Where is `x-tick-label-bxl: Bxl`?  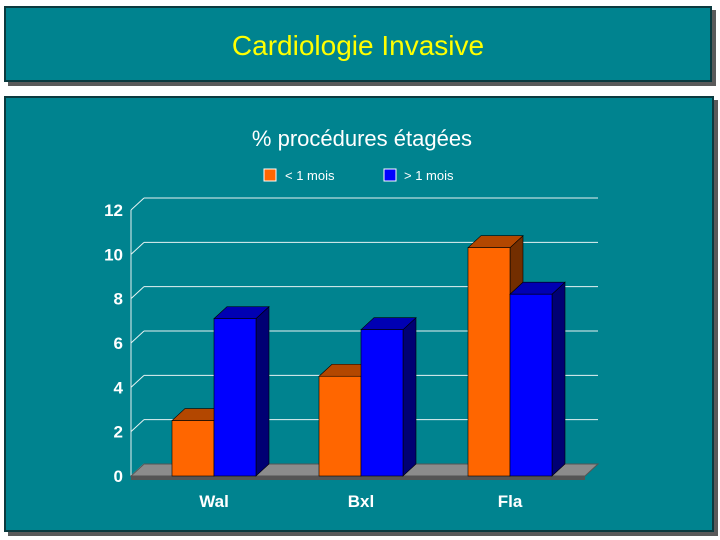
x-tick-label-bxl: Bxl is located at coordinates (361, 501).